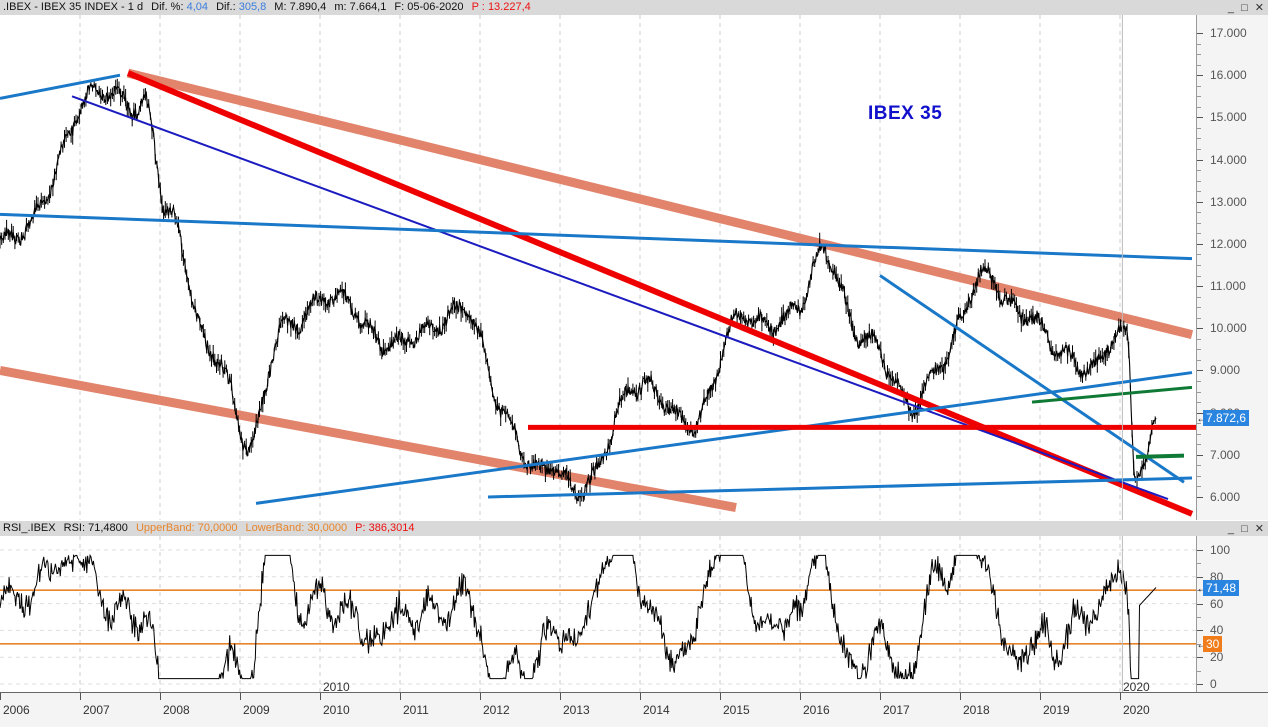 The height and width of the screenshot is (727, 1268). What do you see at coordinates (435, 7) in the screenshot?
I see `date-value: 05-06-2020` at bounding box center [435, 7].